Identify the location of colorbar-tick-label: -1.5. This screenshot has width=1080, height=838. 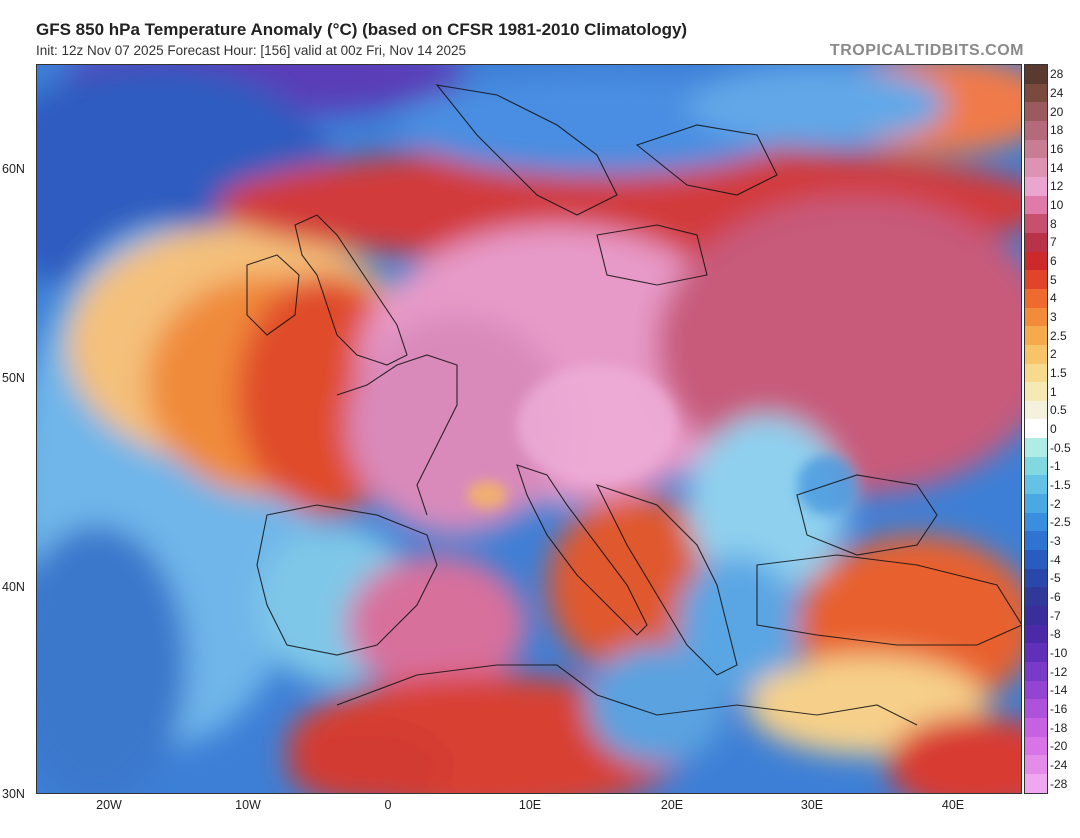
(1060, 485).